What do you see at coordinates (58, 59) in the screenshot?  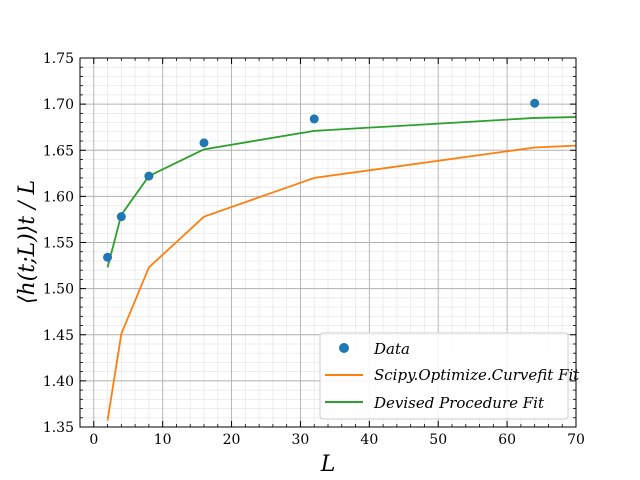 I see `y-tick-label: 1.75` at bounding box center [58, 59].